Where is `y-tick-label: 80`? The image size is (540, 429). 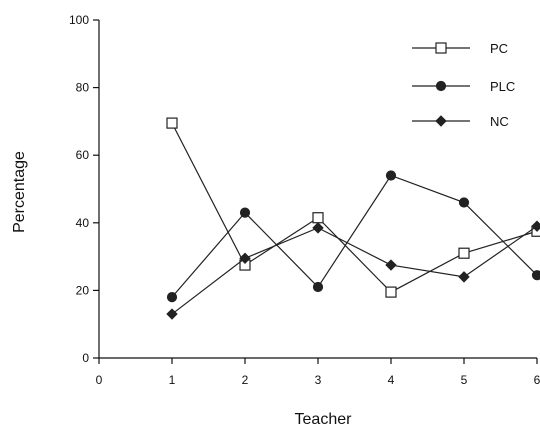 y-tick-label: 80 is located at coordinates (83, 88).